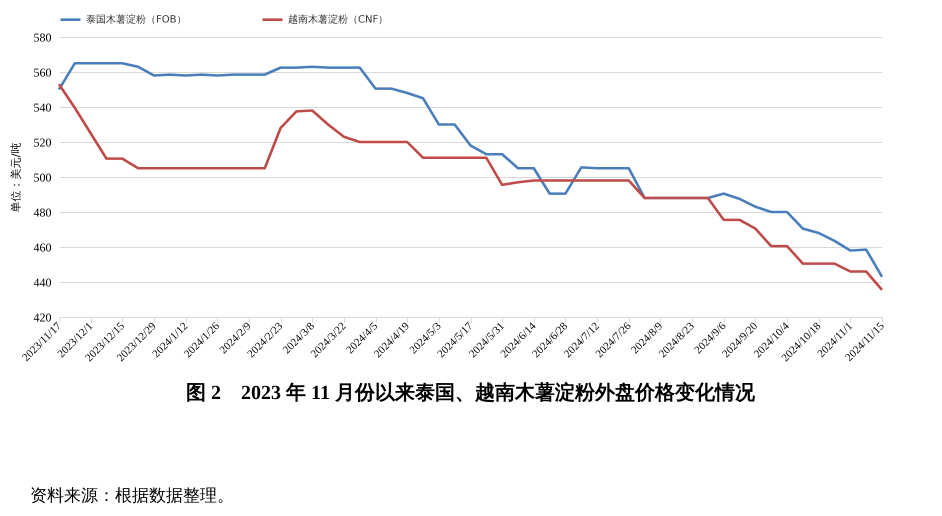 The width and height of the screenshot is (942, 516). I want to click on y-tick-label: 520, so click(43, 143).